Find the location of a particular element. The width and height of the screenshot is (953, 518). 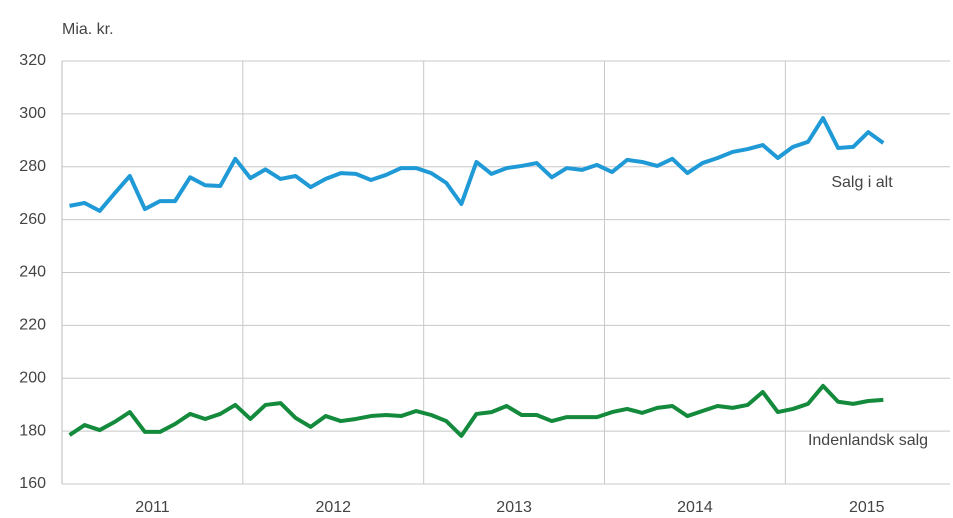

y-tick-label: 240 is located at coordinates (32, 272).